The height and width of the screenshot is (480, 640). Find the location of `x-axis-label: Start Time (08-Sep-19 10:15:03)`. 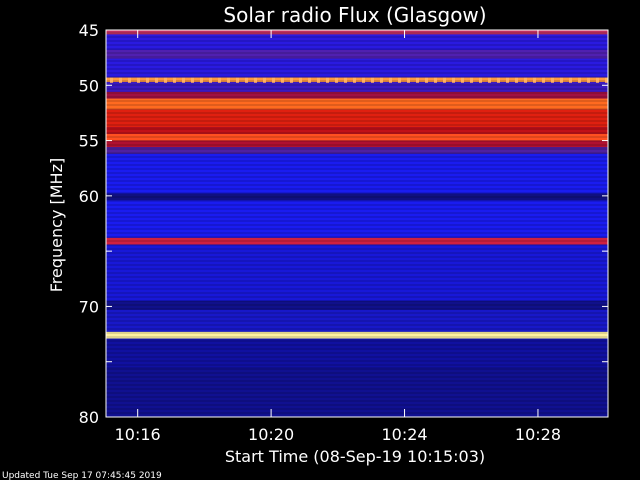

x-axis-label: Start Time (08-Sep-19 10:15:03) is located at coordinates (355, 456).